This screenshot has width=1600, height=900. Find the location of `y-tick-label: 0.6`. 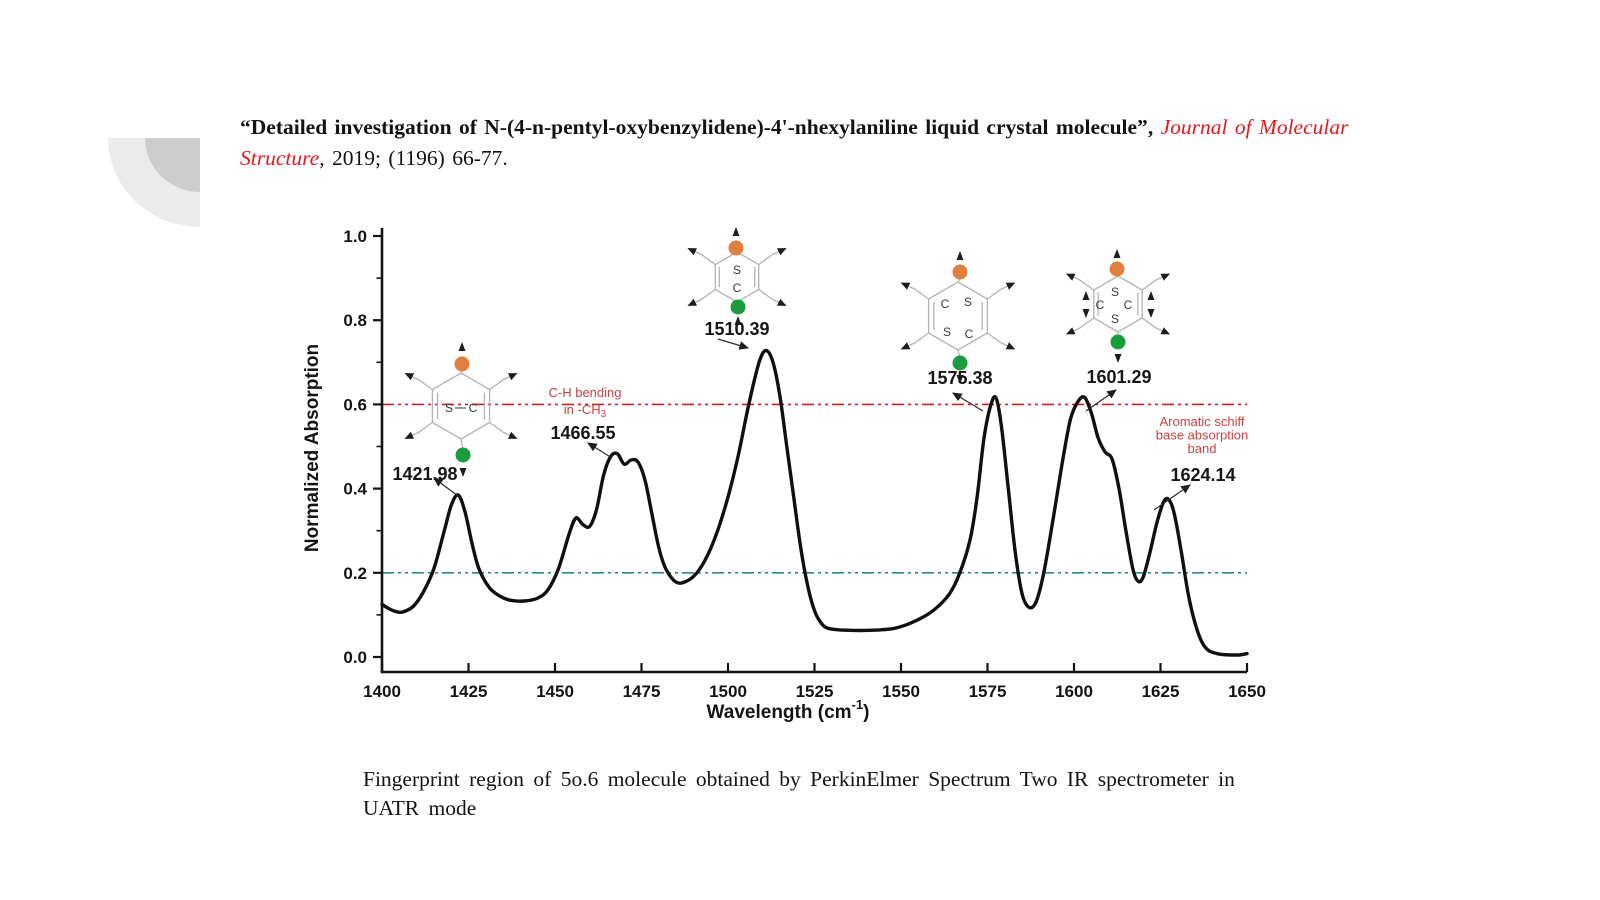

y-tick-label: 0.6 is located at coordinates (355, 404).